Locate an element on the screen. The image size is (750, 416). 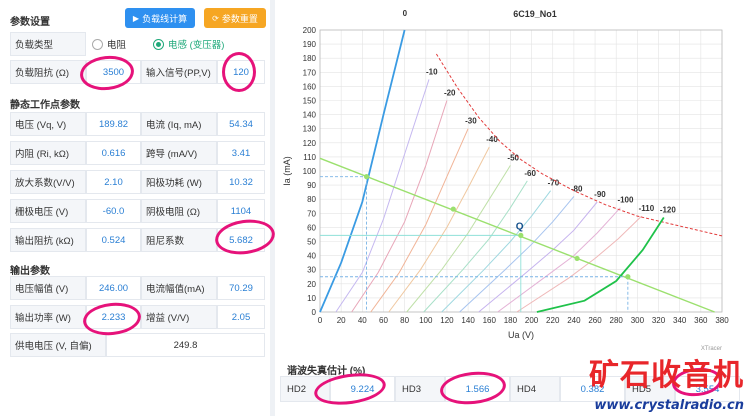
static-value: 1104 is located at coordinates (241, 211).